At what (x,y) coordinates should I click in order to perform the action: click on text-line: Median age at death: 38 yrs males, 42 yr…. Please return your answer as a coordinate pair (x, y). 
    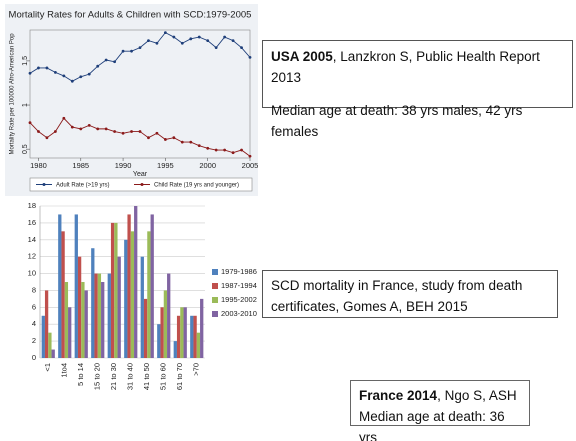
    Looking at the image, I should click on (417, 121).